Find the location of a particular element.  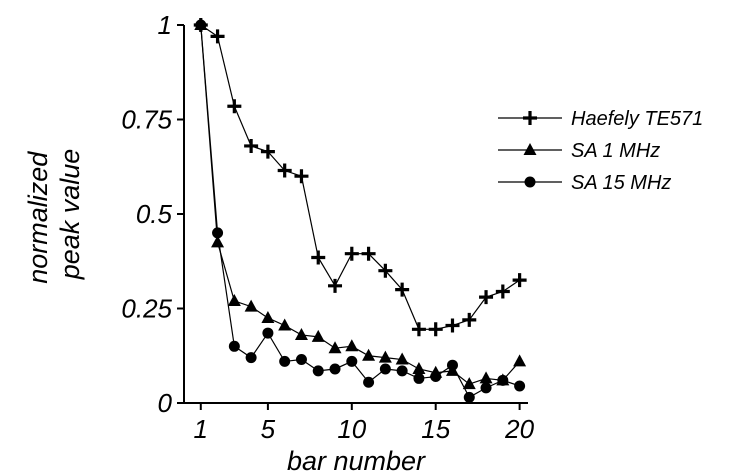

legend-label: SA 1 MHz is located at coordinates (615, 151).